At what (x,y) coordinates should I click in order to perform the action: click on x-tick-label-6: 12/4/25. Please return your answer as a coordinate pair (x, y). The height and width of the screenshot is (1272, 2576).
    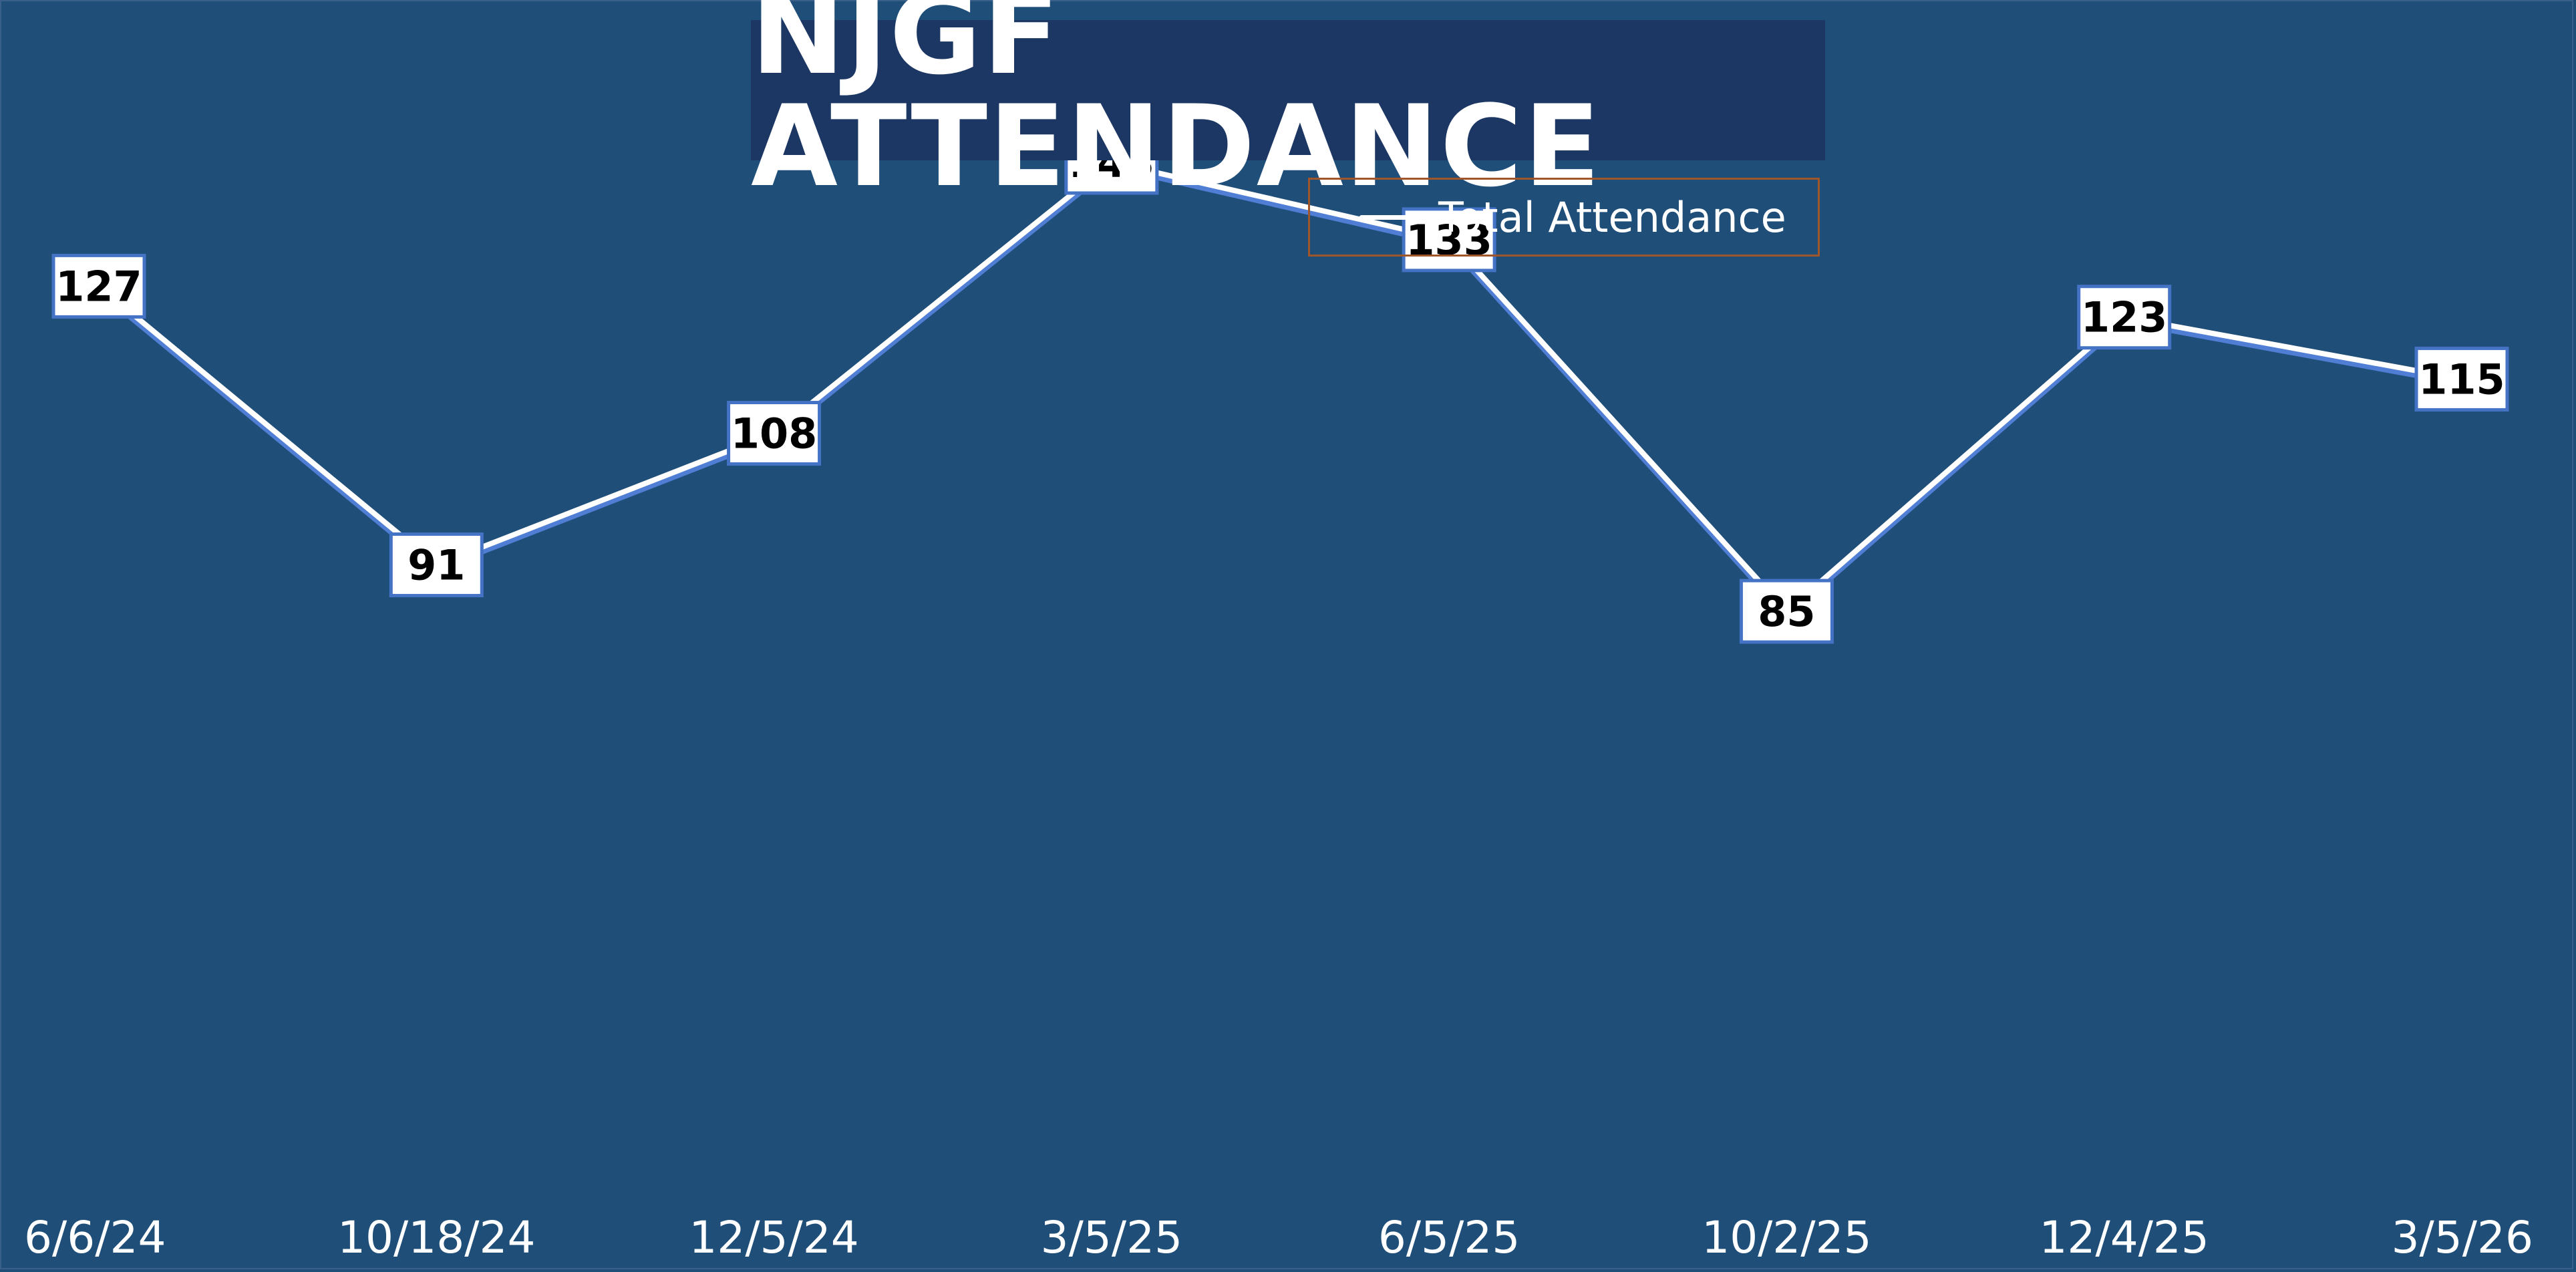
    Looking at the image, I should click on (2124, 1237).